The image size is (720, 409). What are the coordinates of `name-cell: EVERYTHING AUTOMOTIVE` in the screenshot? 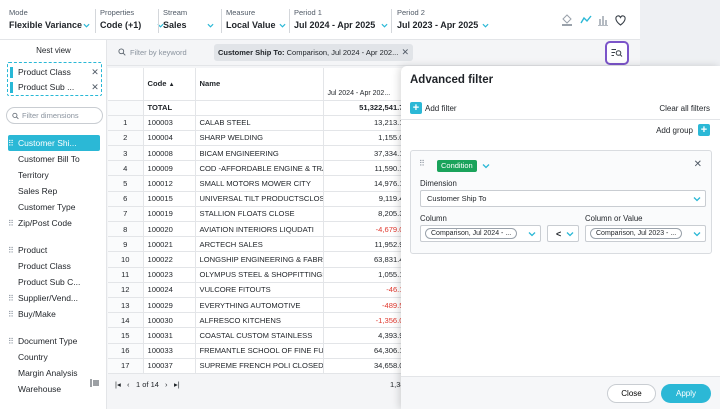 It's located at (259, 305).